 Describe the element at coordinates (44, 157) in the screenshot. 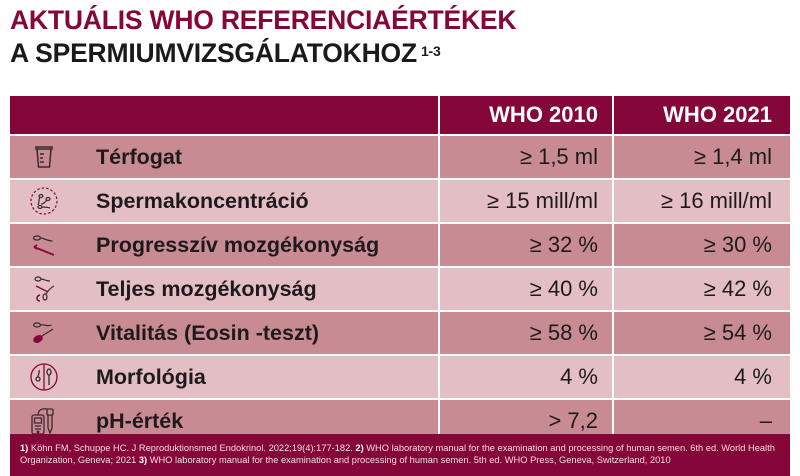

I see `beaker-icon` at that location.